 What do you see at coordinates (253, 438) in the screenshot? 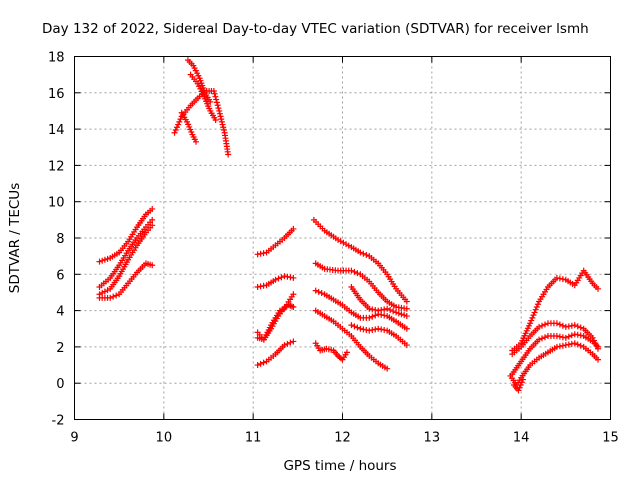
I see `x-tick-label: 11` at bounding box center [253, 438].